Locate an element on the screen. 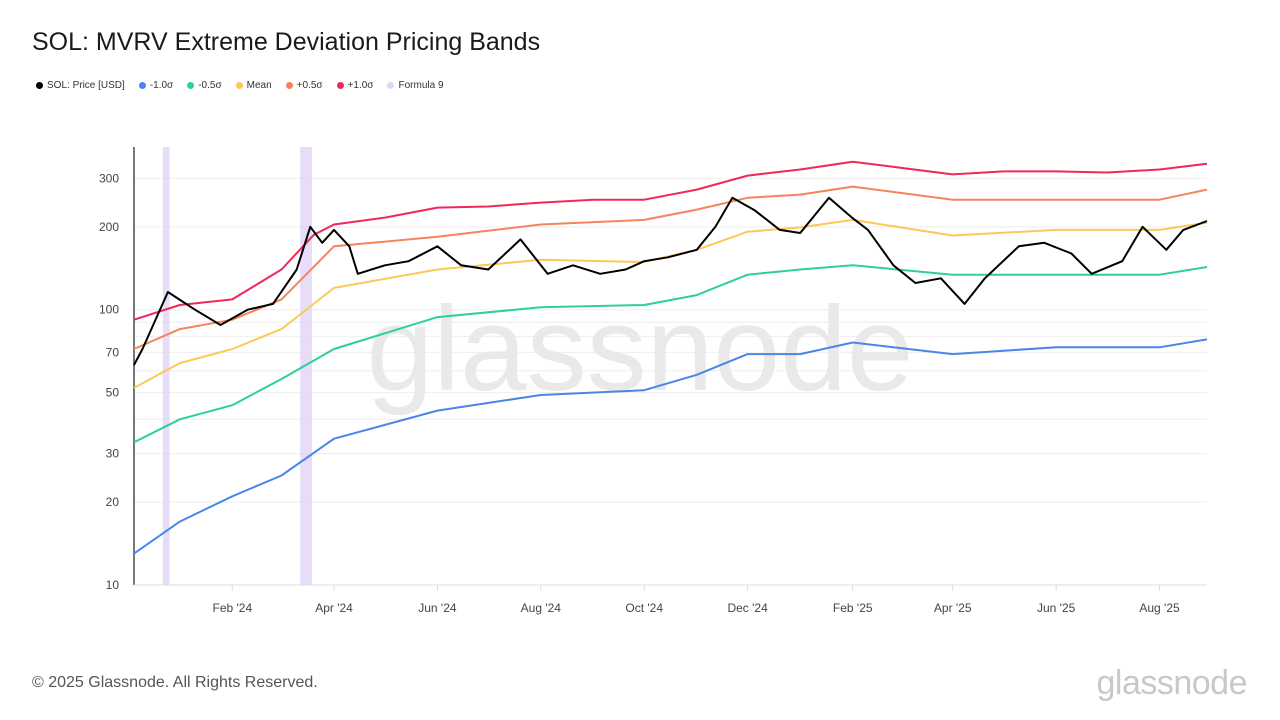  y-tick-label: 20 is located at coordinates (113, 502).